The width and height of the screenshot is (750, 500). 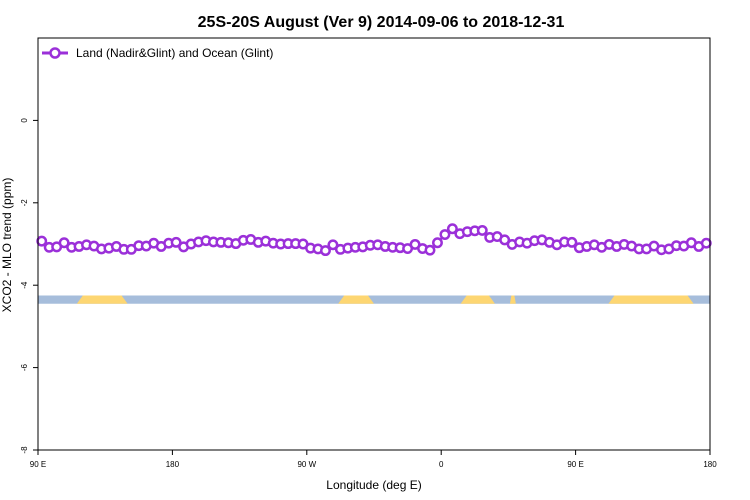 What do you see at coordinates (24, 203) in the screenshot?
I see `y-tick-label: -2` at bounding box center [24, 203].